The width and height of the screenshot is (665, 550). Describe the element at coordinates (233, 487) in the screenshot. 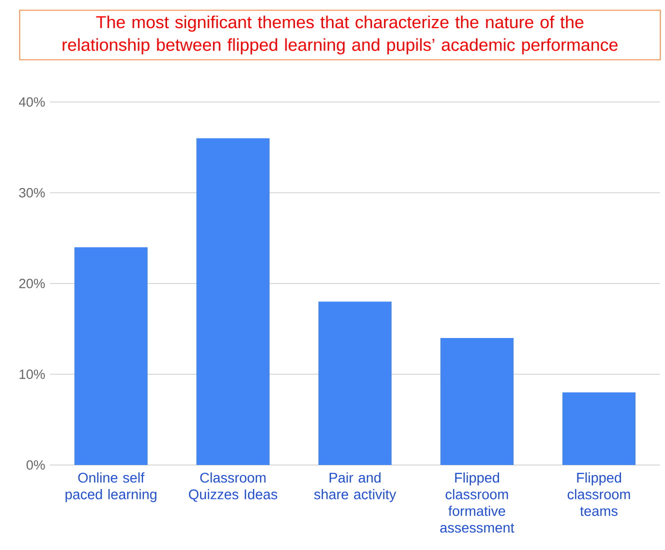

I see `x-tick-label: Classroom Quizzes Ideas` at that location.